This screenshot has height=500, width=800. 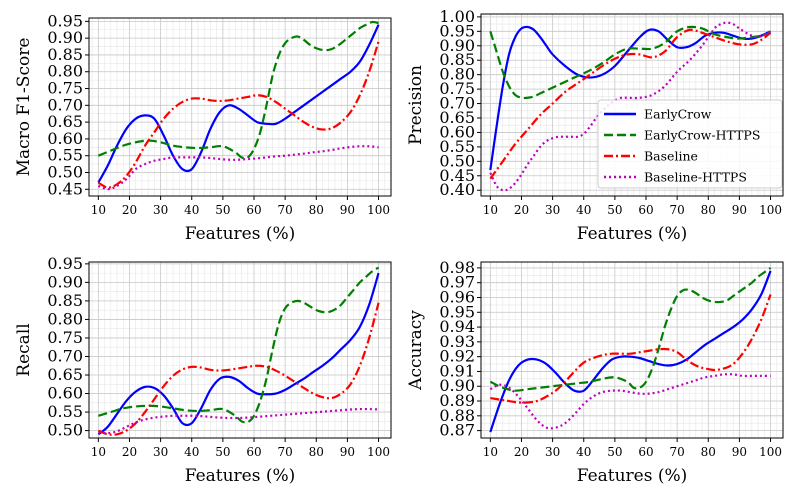 What do you see at coordinates (678, 114) in the screenshot?
I see `legend-label: EarlyCrow` at bounding box center [678, 114].